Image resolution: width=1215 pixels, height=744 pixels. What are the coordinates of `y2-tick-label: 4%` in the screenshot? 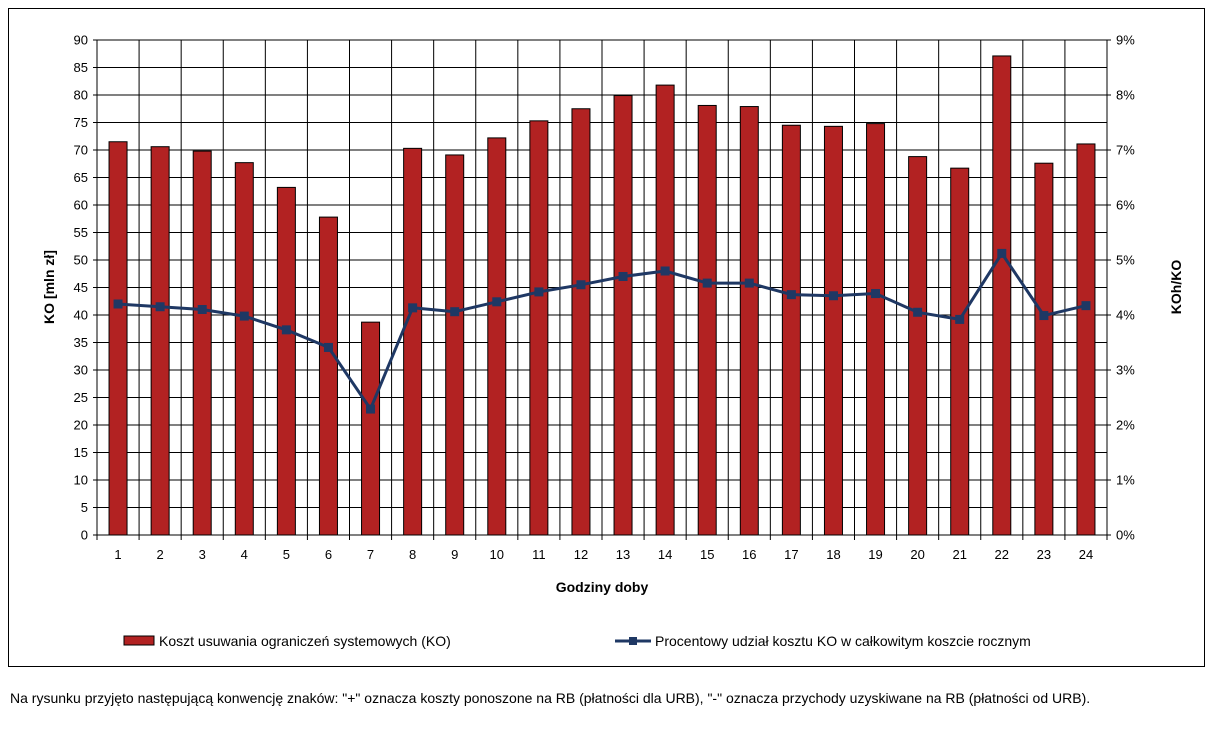 It's located at (1125, 315).